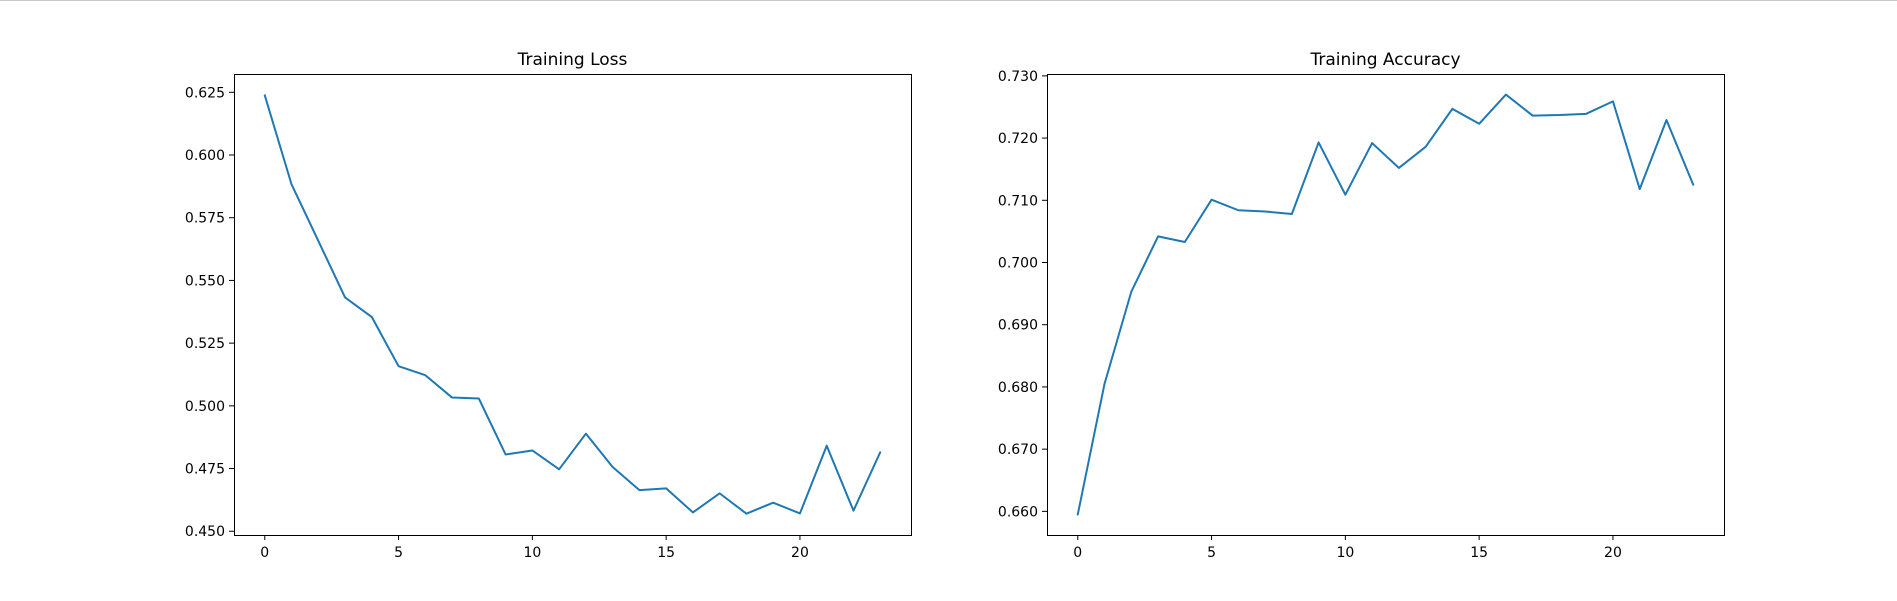 The height and width of the screenshot is (601, 1897). What do you see at coordinates (1018, 264) in the screenshot?
I see `y-tick-label: 0.700` at bounding box center [1018, 264].